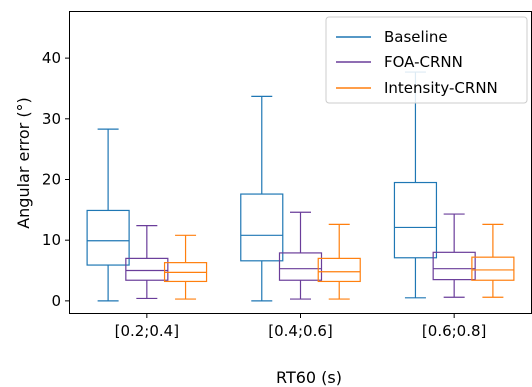 The image size is (532, 387). I want to click on legend: Baseline FOA-CRNN Intensity-CRNN, so click(426, 60).